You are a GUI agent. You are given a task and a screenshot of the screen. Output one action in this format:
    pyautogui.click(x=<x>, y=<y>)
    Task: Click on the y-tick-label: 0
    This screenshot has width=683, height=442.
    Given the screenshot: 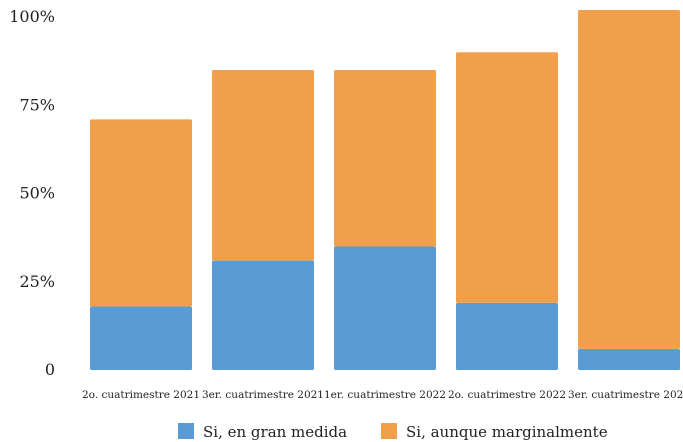 What is the action you would take?
    pyautogui.click(x=50, y=369)
    